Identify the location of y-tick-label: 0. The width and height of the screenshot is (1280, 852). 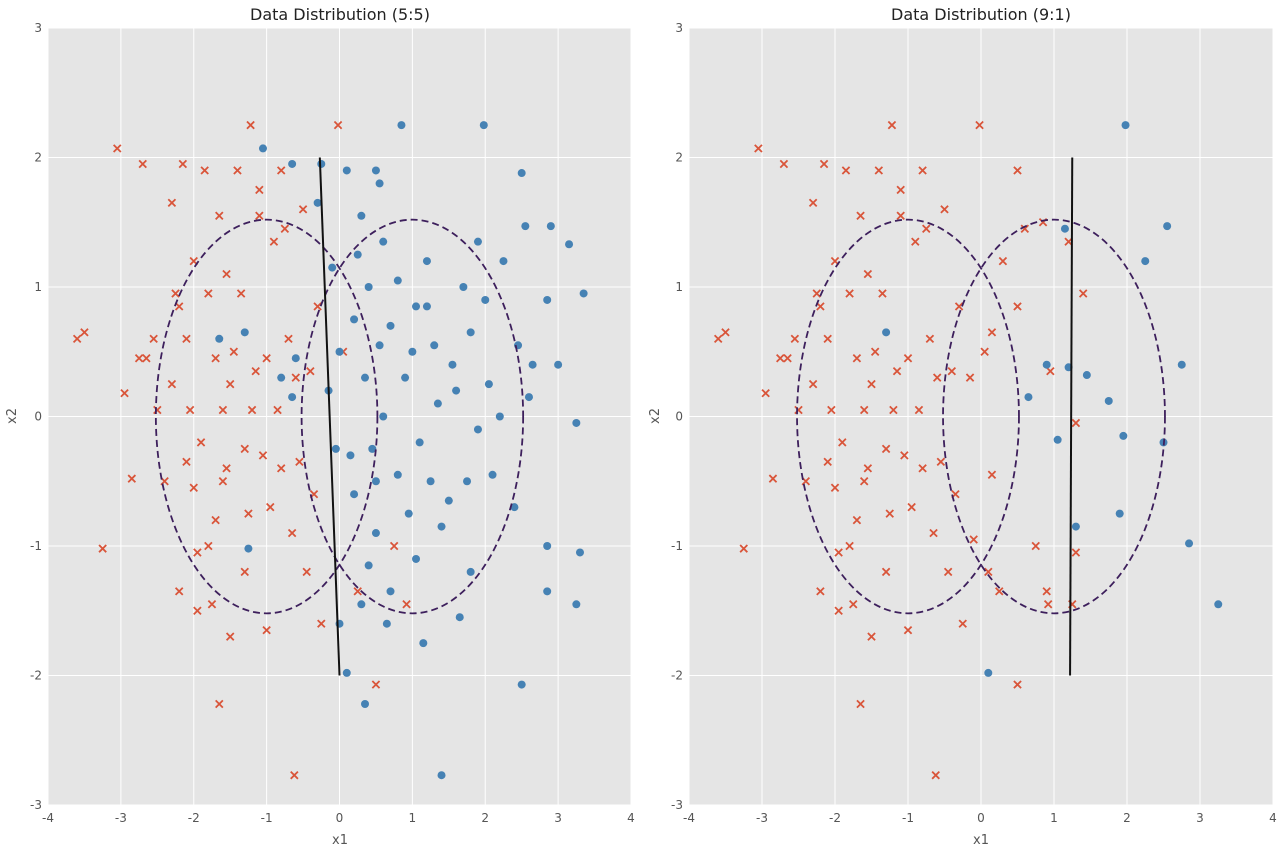
(38, 417).